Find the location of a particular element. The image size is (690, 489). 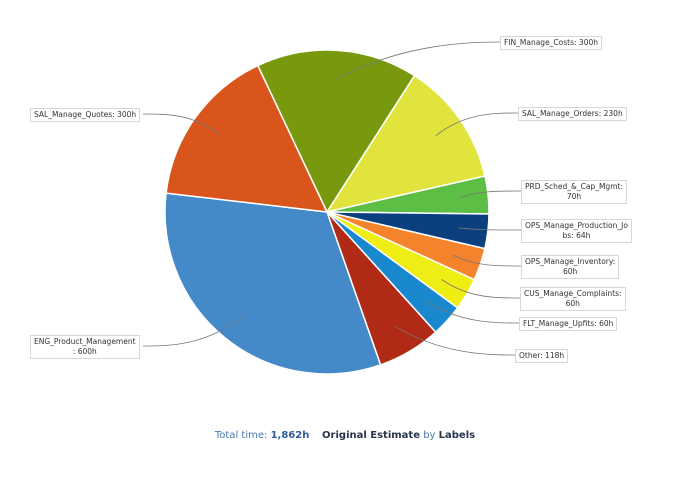

slice-label: SAL_Manage_Quotes: 300h is located at coordinates (85, 115).